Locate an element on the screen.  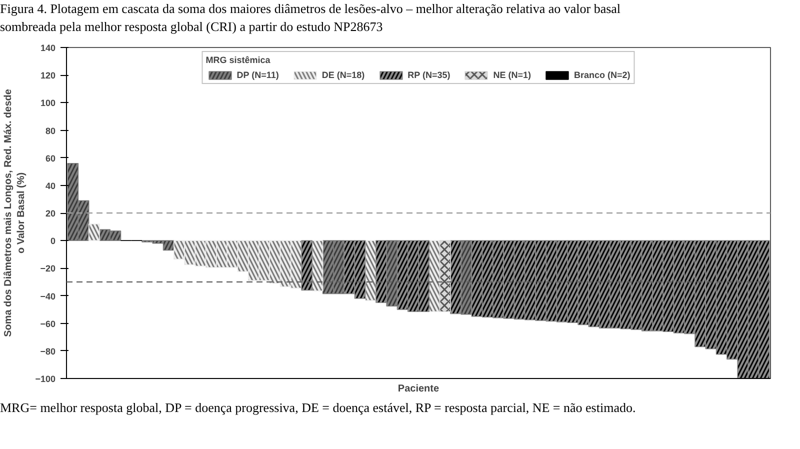
legend-label: NE (N=1) is located at coordinates (512, 75).